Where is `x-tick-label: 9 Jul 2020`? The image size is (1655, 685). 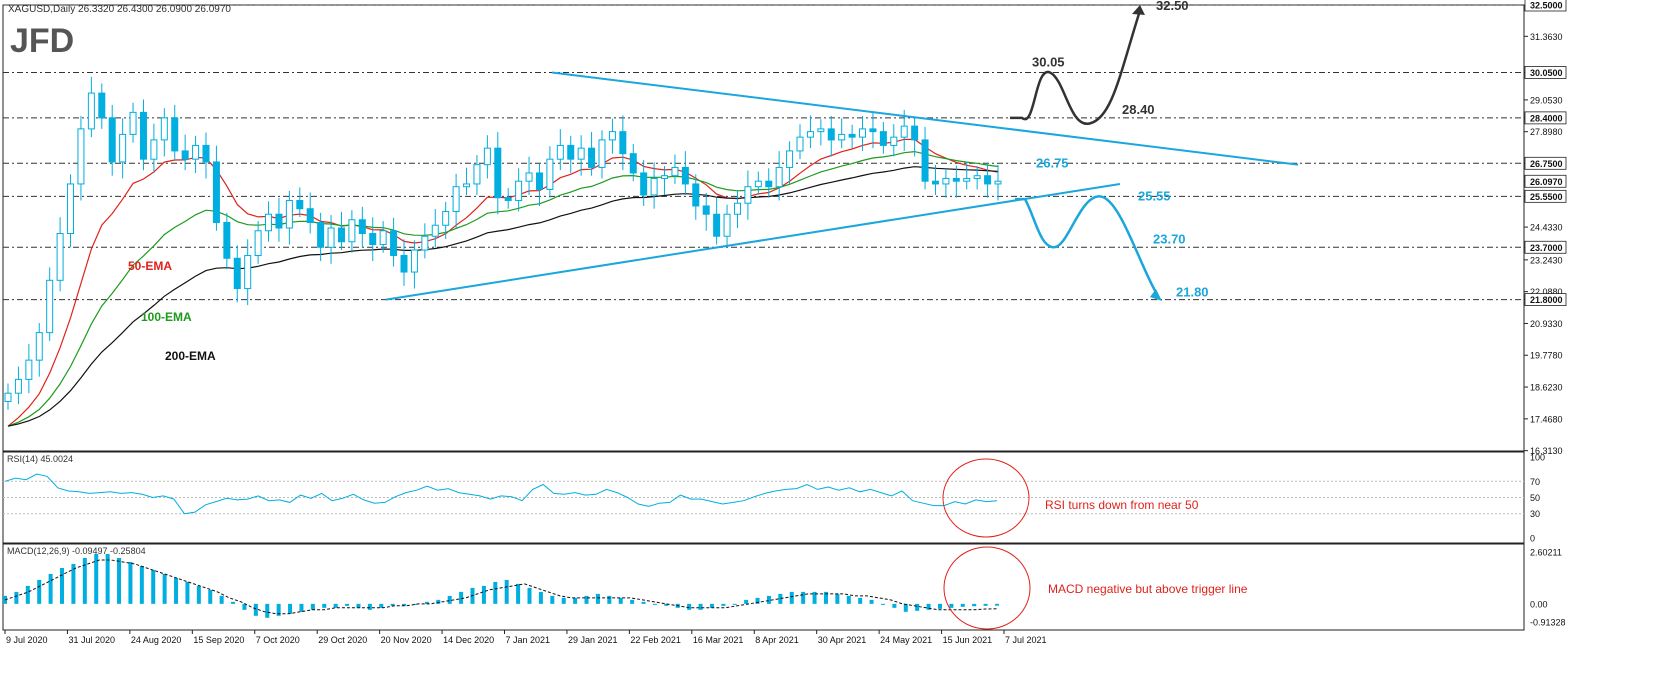
x-tick-label: 9 Jul 2020 is located at coordinates (27, 640).